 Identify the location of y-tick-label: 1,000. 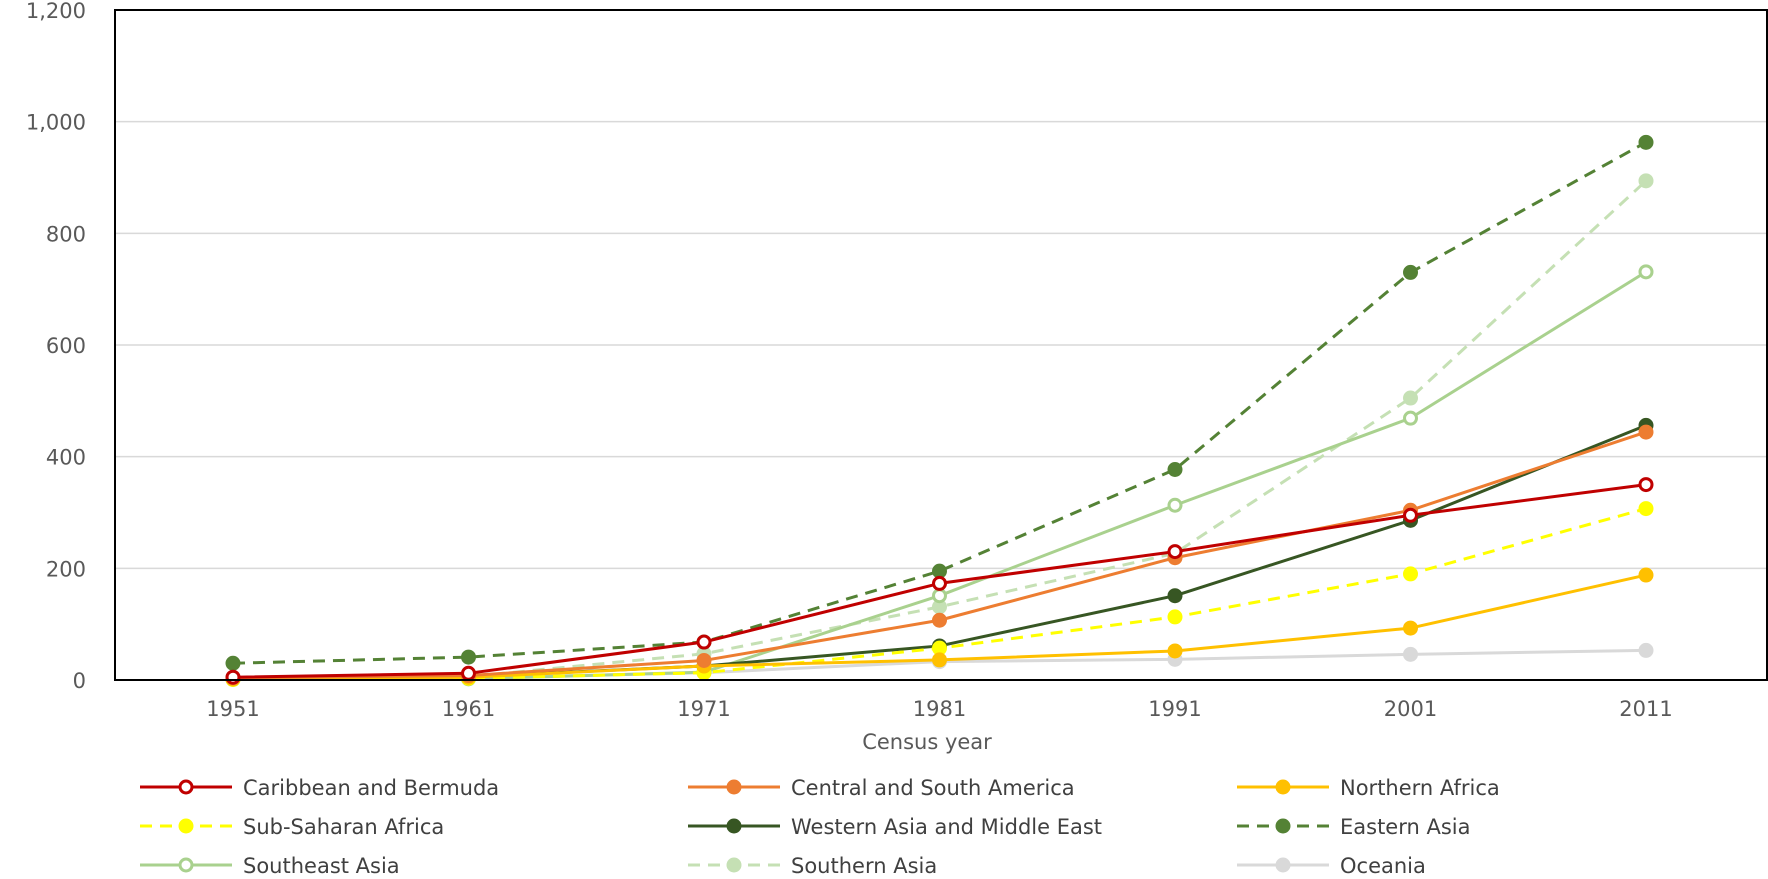
(56, 123).